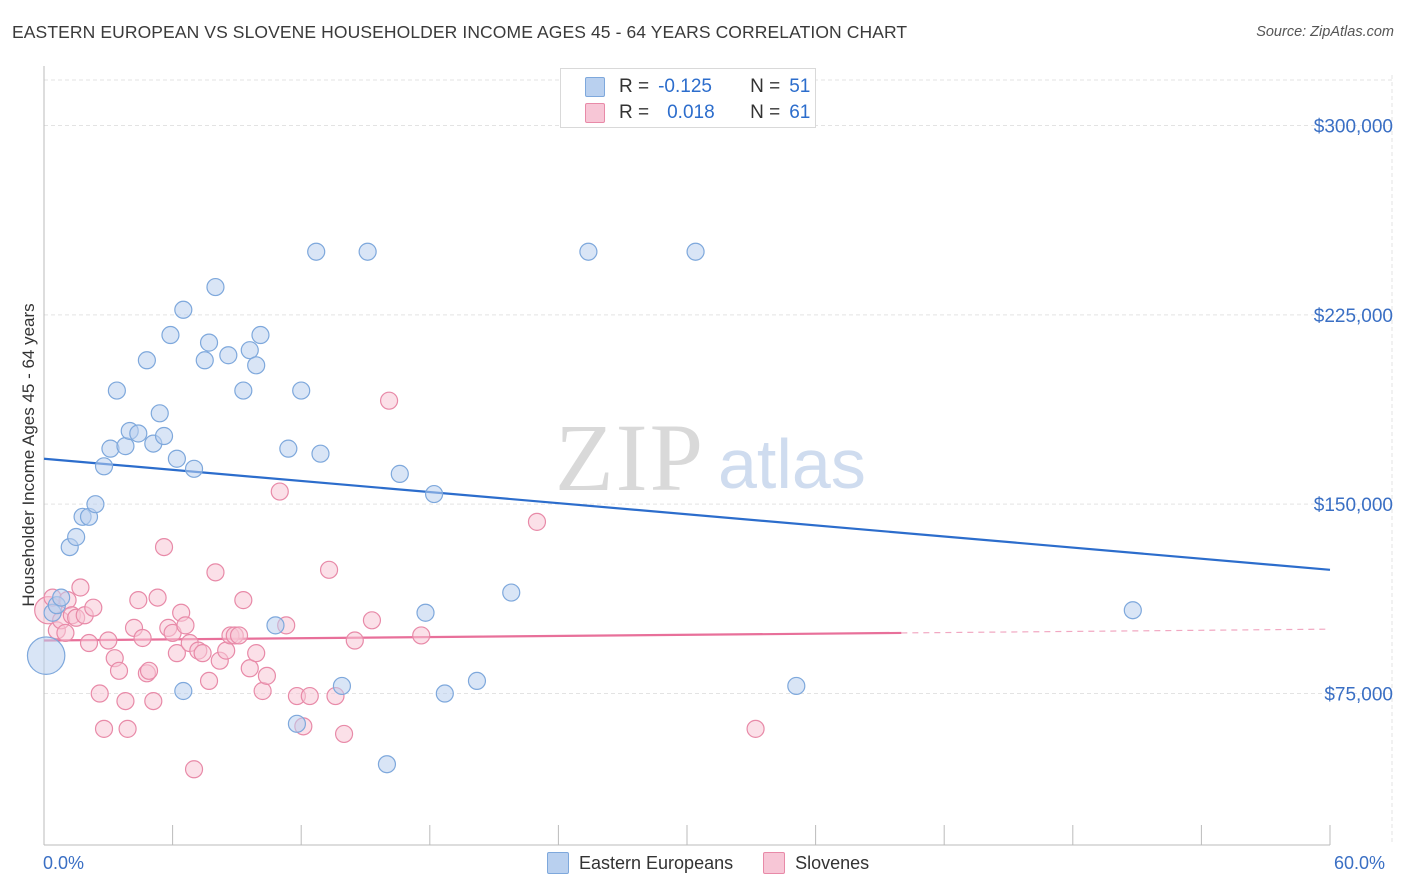 The image size is (1406, 892). Describe the element at coordinates (64, 863) in the screenshot. I see `x-tick-label-min: 0.0%` at that location.